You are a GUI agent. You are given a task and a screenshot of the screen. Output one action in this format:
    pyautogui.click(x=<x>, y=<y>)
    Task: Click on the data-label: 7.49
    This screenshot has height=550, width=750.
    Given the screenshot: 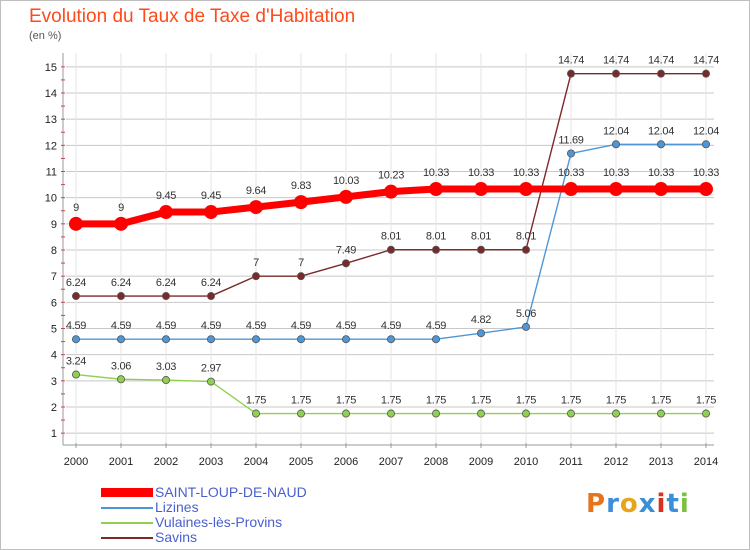 What is the action you would take?
    pyautogui.click(x=346, y=250)
    